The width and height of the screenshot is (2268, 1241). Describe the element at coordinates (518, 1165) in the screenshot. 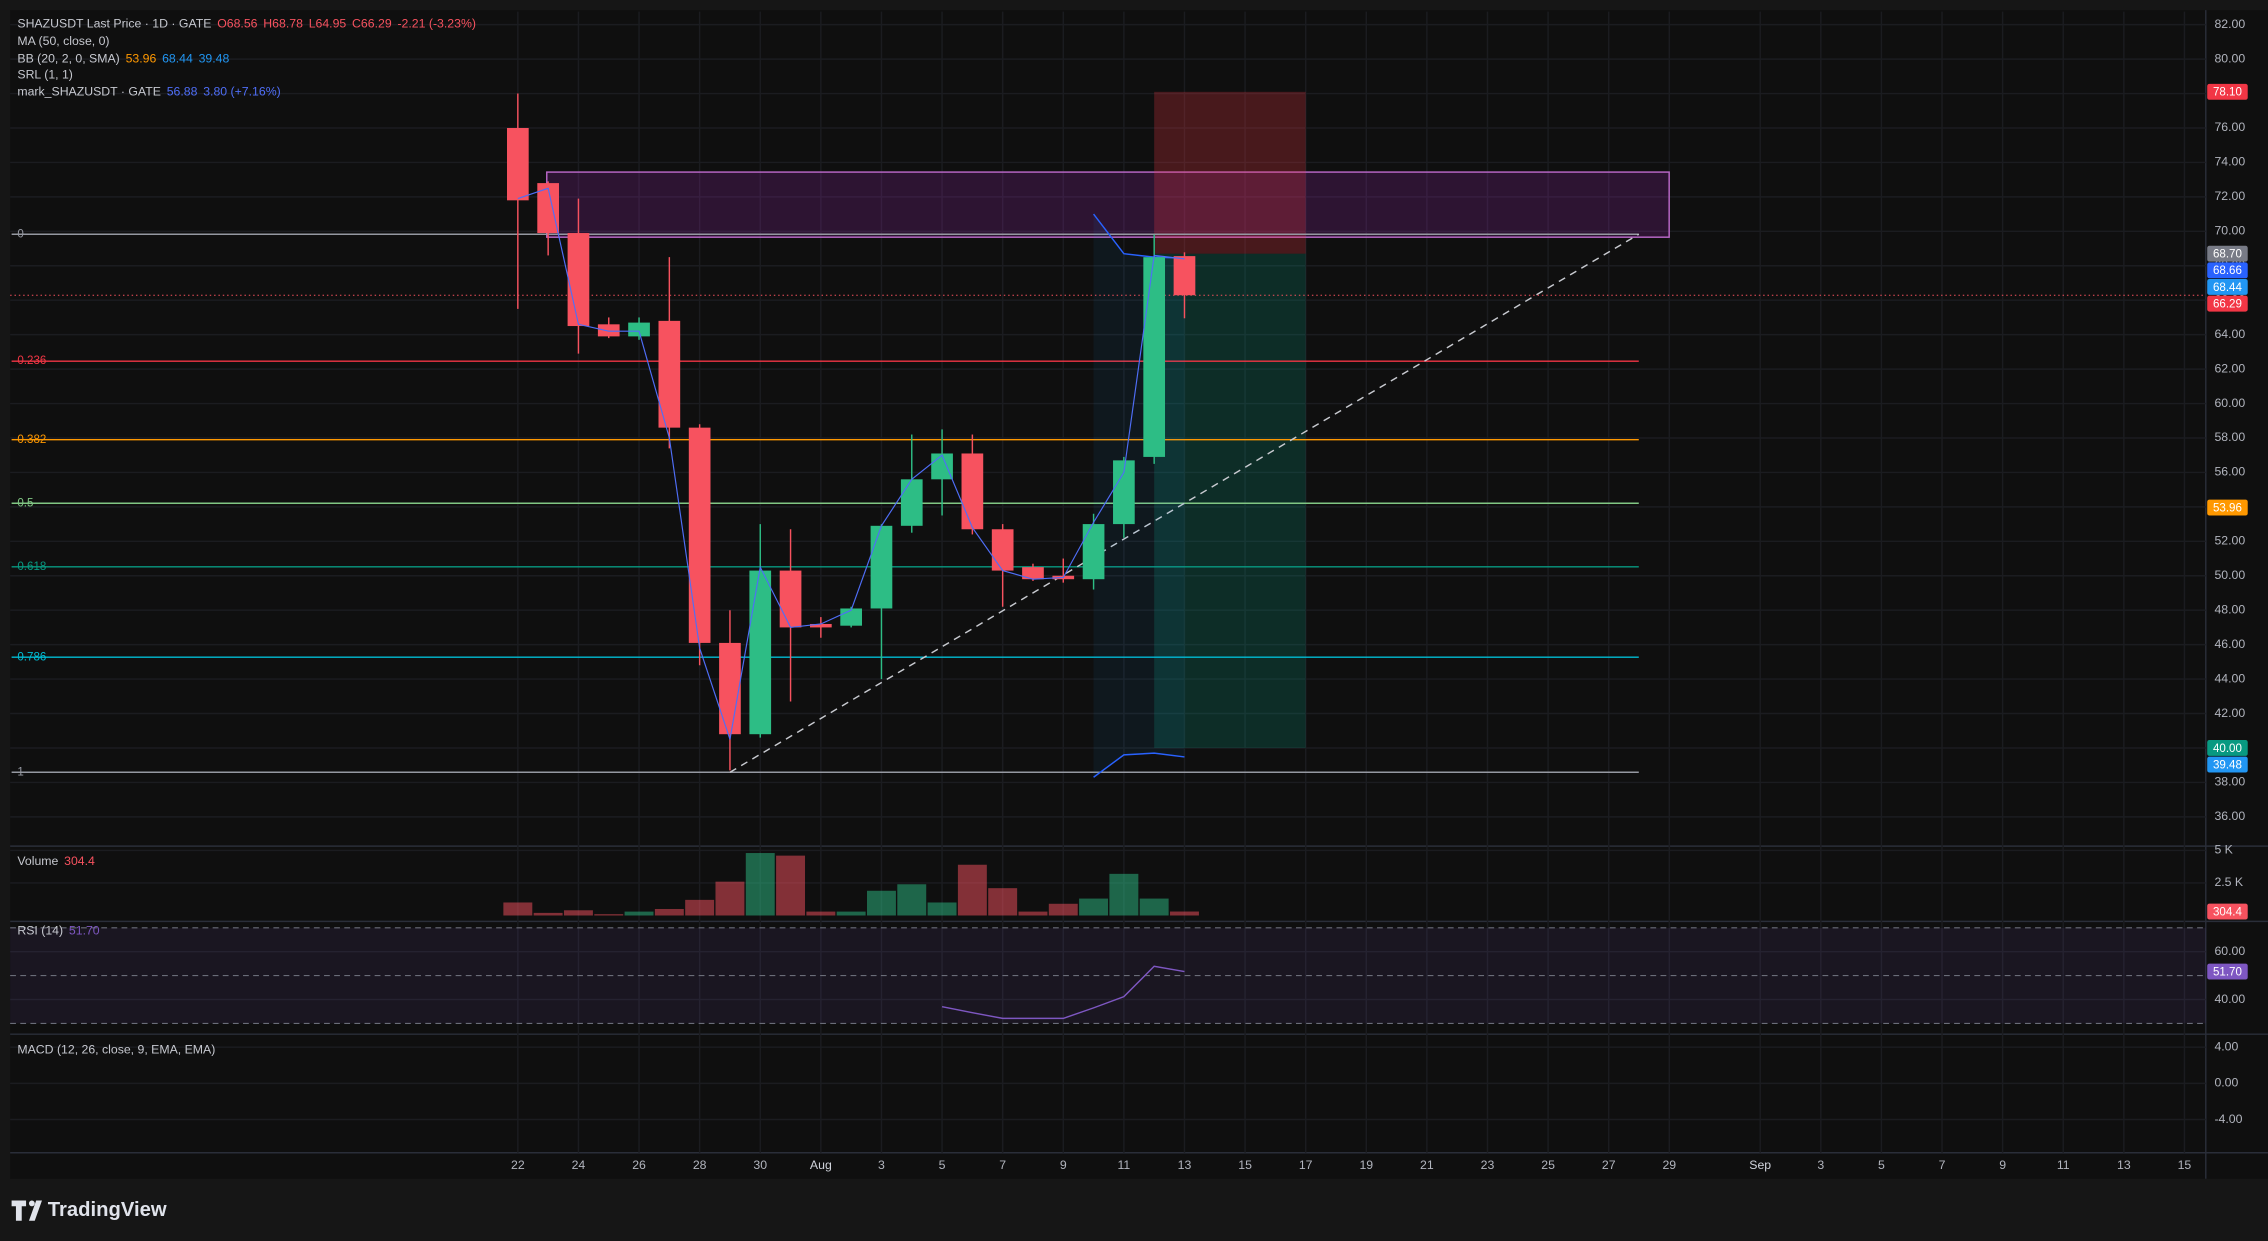

I see `x-tick-label: 22` at that location.